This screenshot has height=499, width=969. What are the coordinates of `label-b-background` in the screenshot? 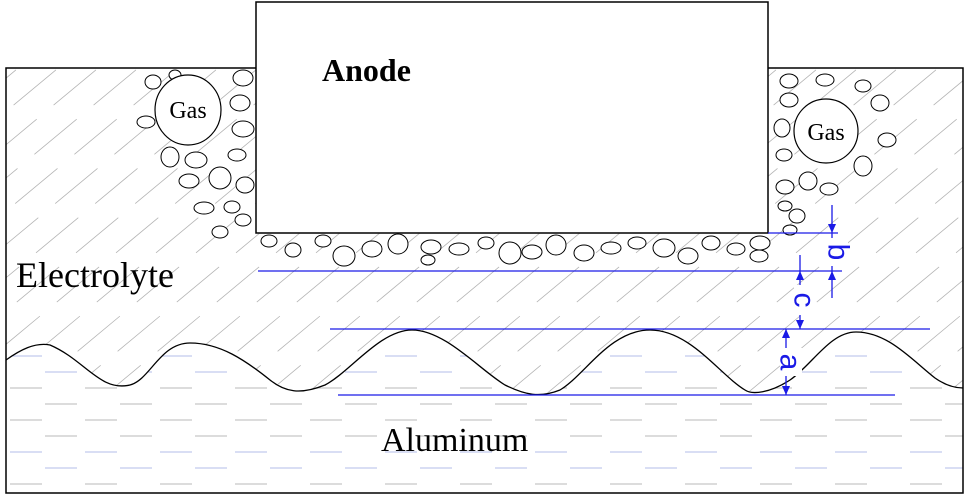 It's located at (837, 252).